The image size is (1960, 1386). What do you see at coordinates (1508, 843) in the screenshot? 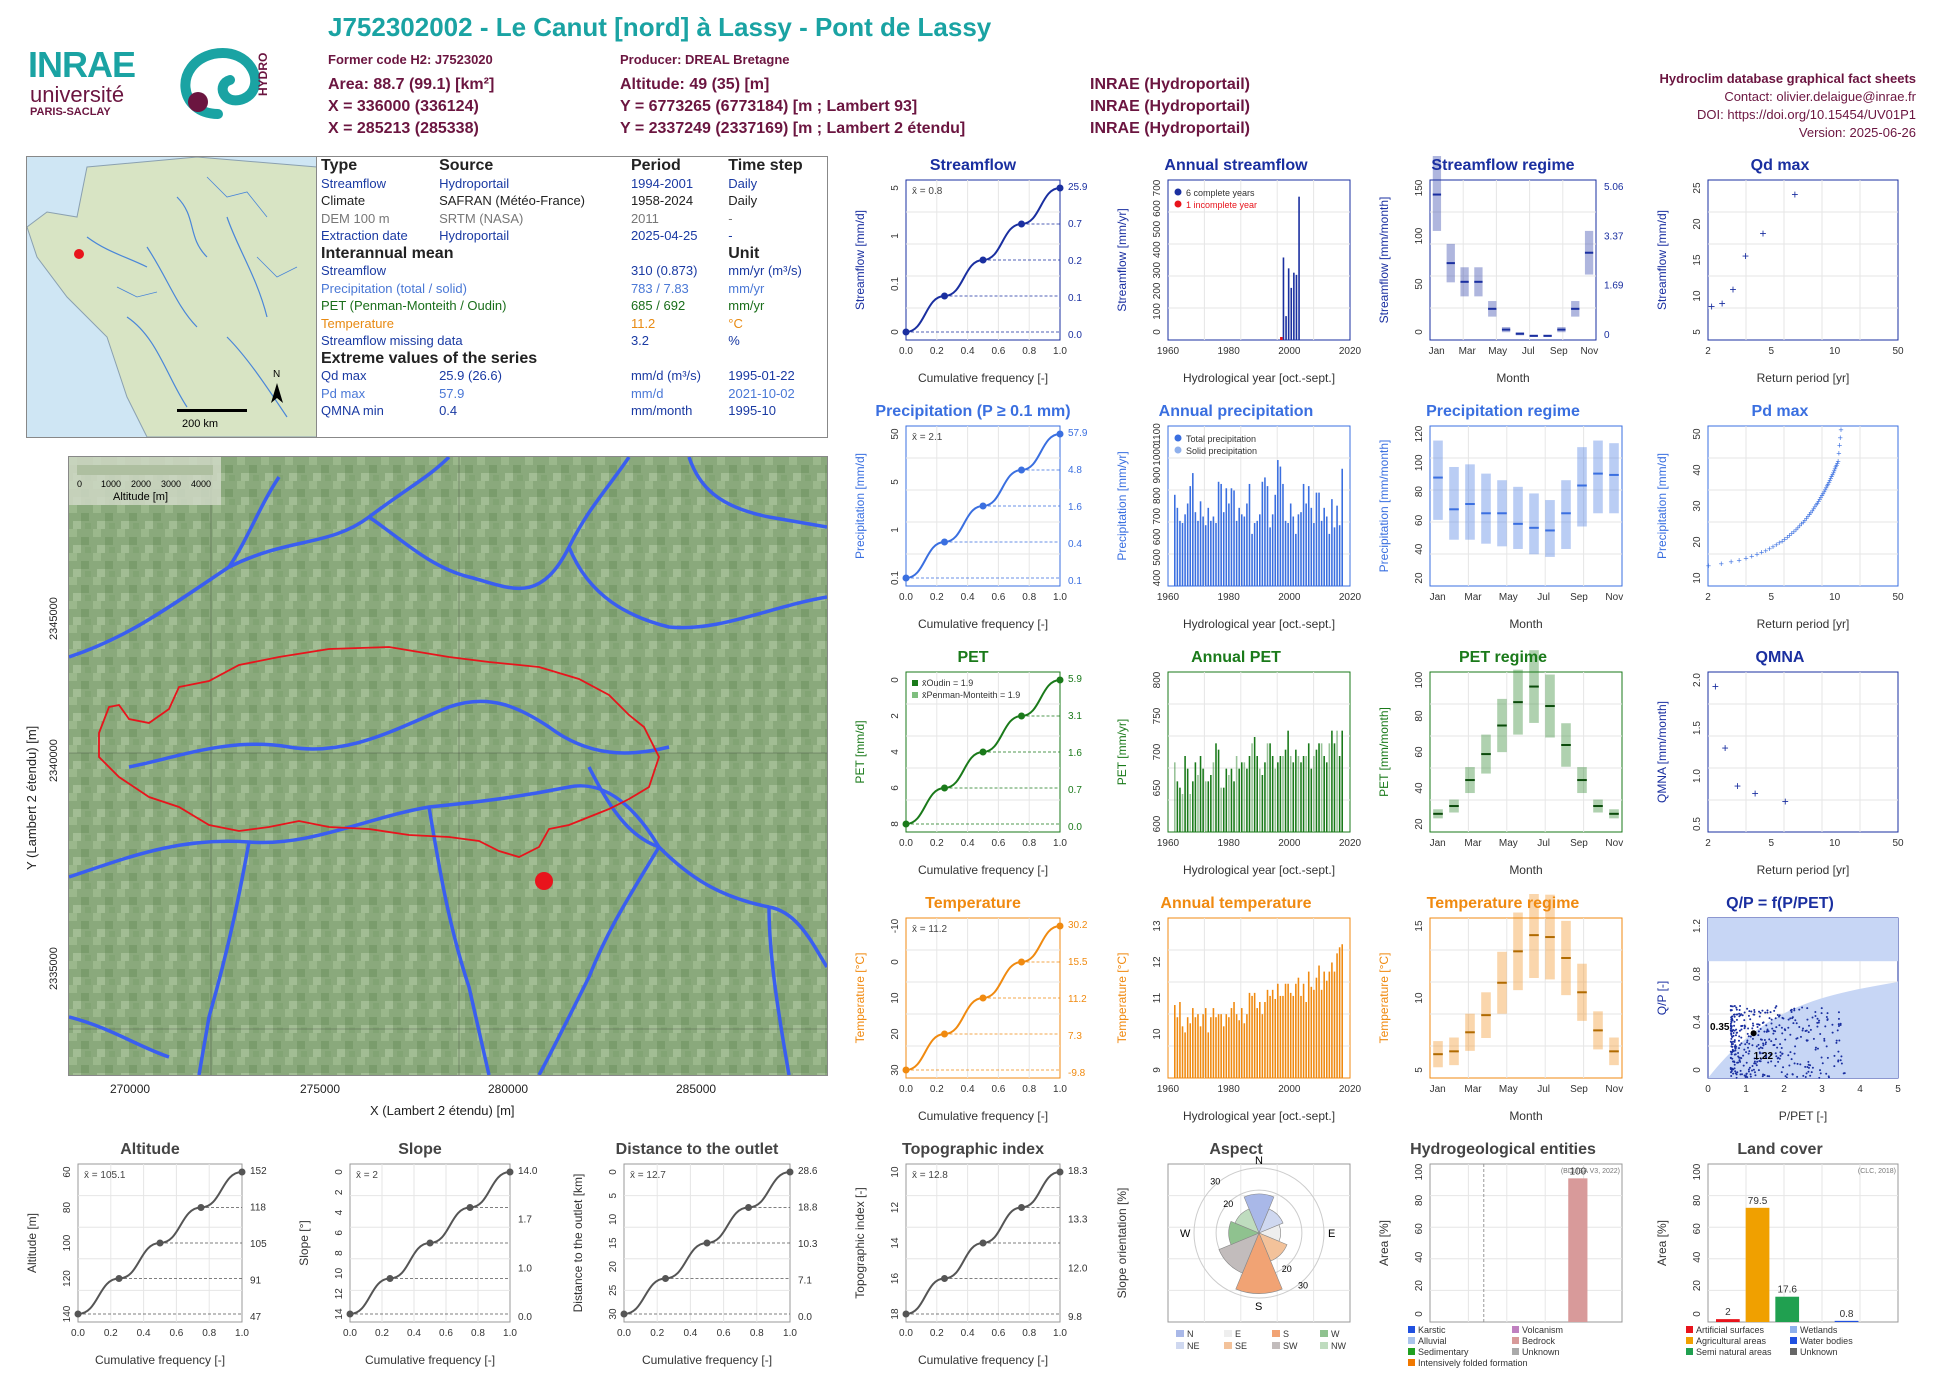
I see `x-tick-label: May` at bounding box center [1508, 843].